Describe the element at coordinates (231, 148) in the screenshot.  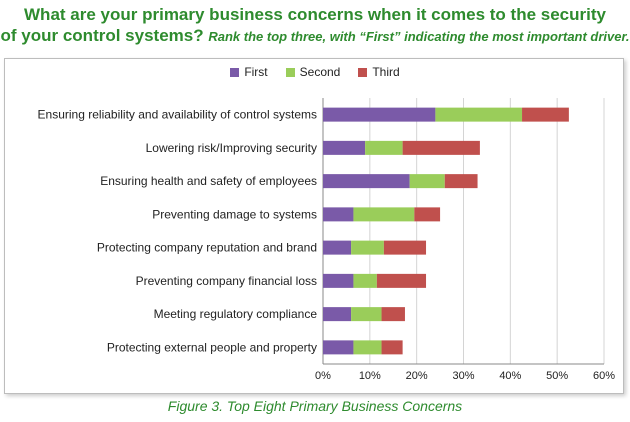
I see `category-label-1: Lowering risk/Improving security` at that location.